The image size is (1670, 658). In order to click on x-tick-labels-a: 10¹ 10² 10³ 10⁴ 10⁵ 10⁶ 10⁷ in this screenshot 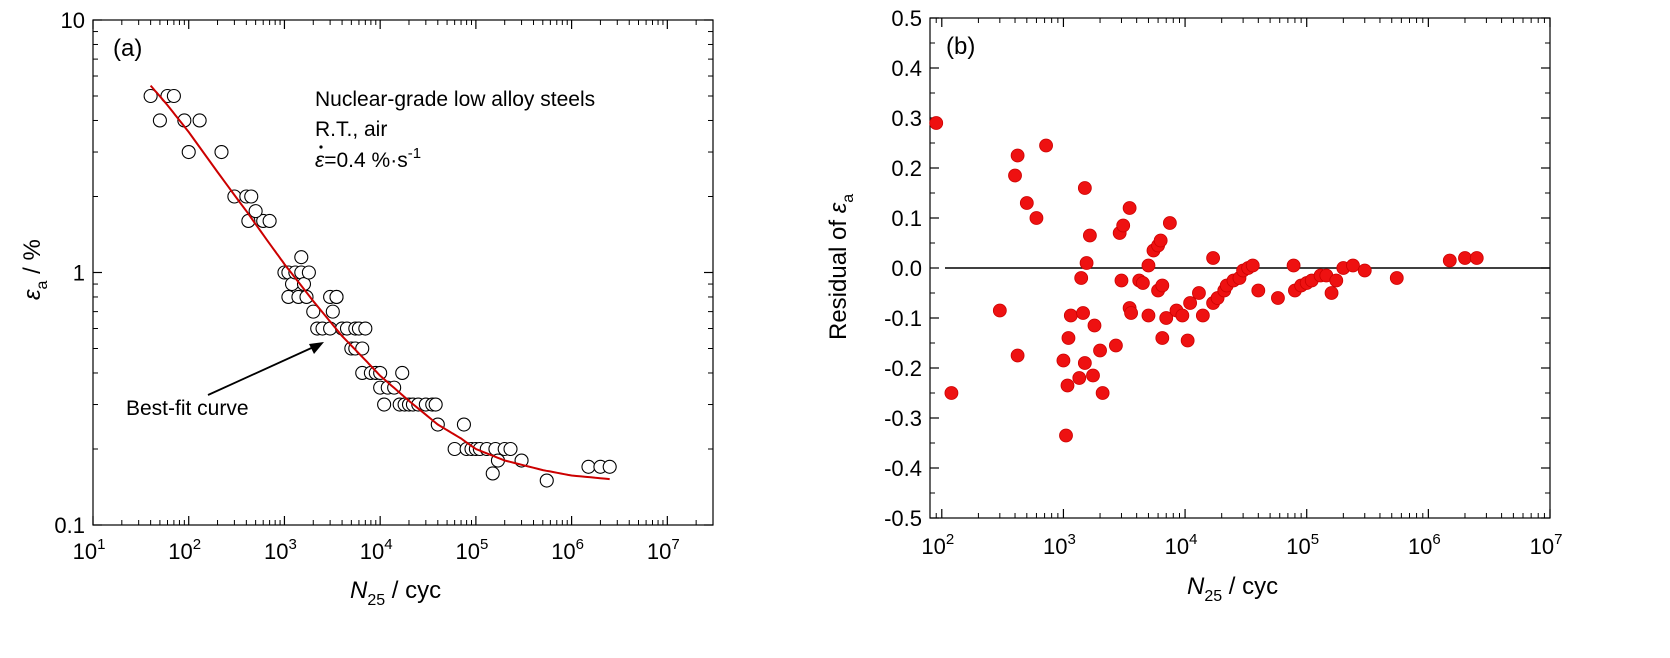, I will do `click(376, 550)`.